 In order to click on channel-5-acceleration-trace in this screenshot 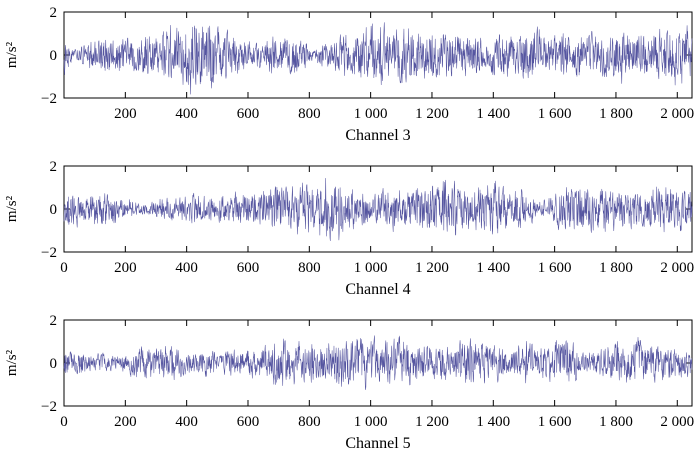, I will do `click(378, 363)`.